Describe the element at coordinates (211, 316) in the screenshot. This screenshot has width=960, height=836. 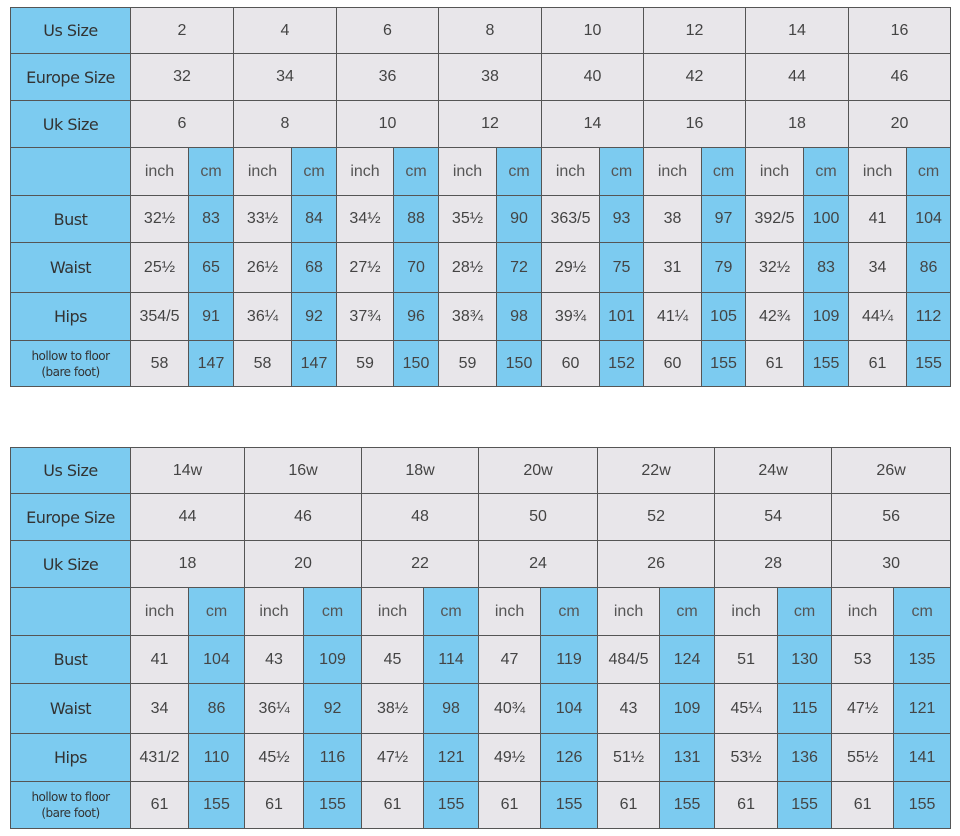
I see `cm-value: 91` at that location.